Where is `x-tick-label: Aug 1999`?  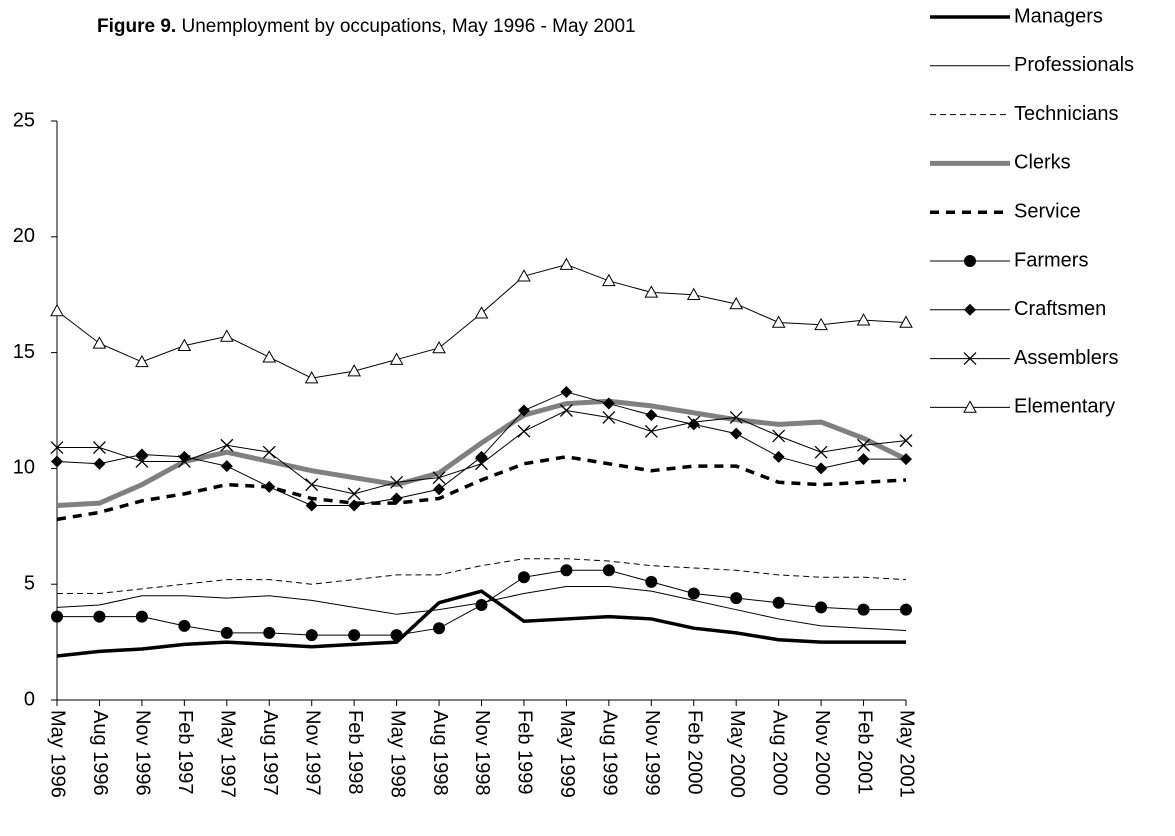
x-tick-label: Aug 1999 is located at coordinates (610, 753).